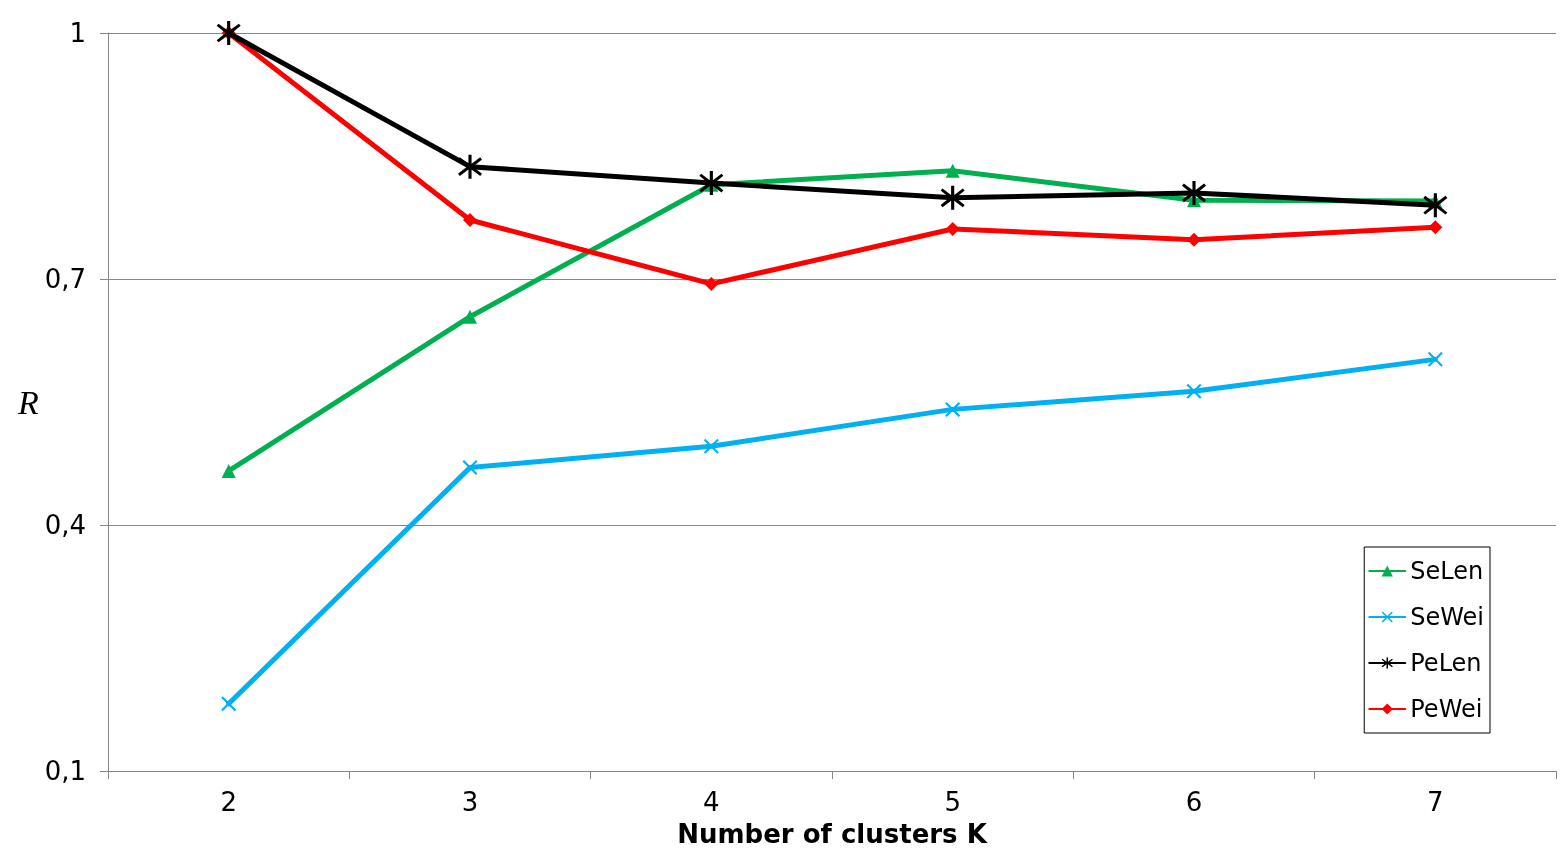 The image size is (1560, 865). What do you see at coordinates (65, 525) in the screenshot?
I see `y-tick-label: 0,4` at bounding box center [65, 525].